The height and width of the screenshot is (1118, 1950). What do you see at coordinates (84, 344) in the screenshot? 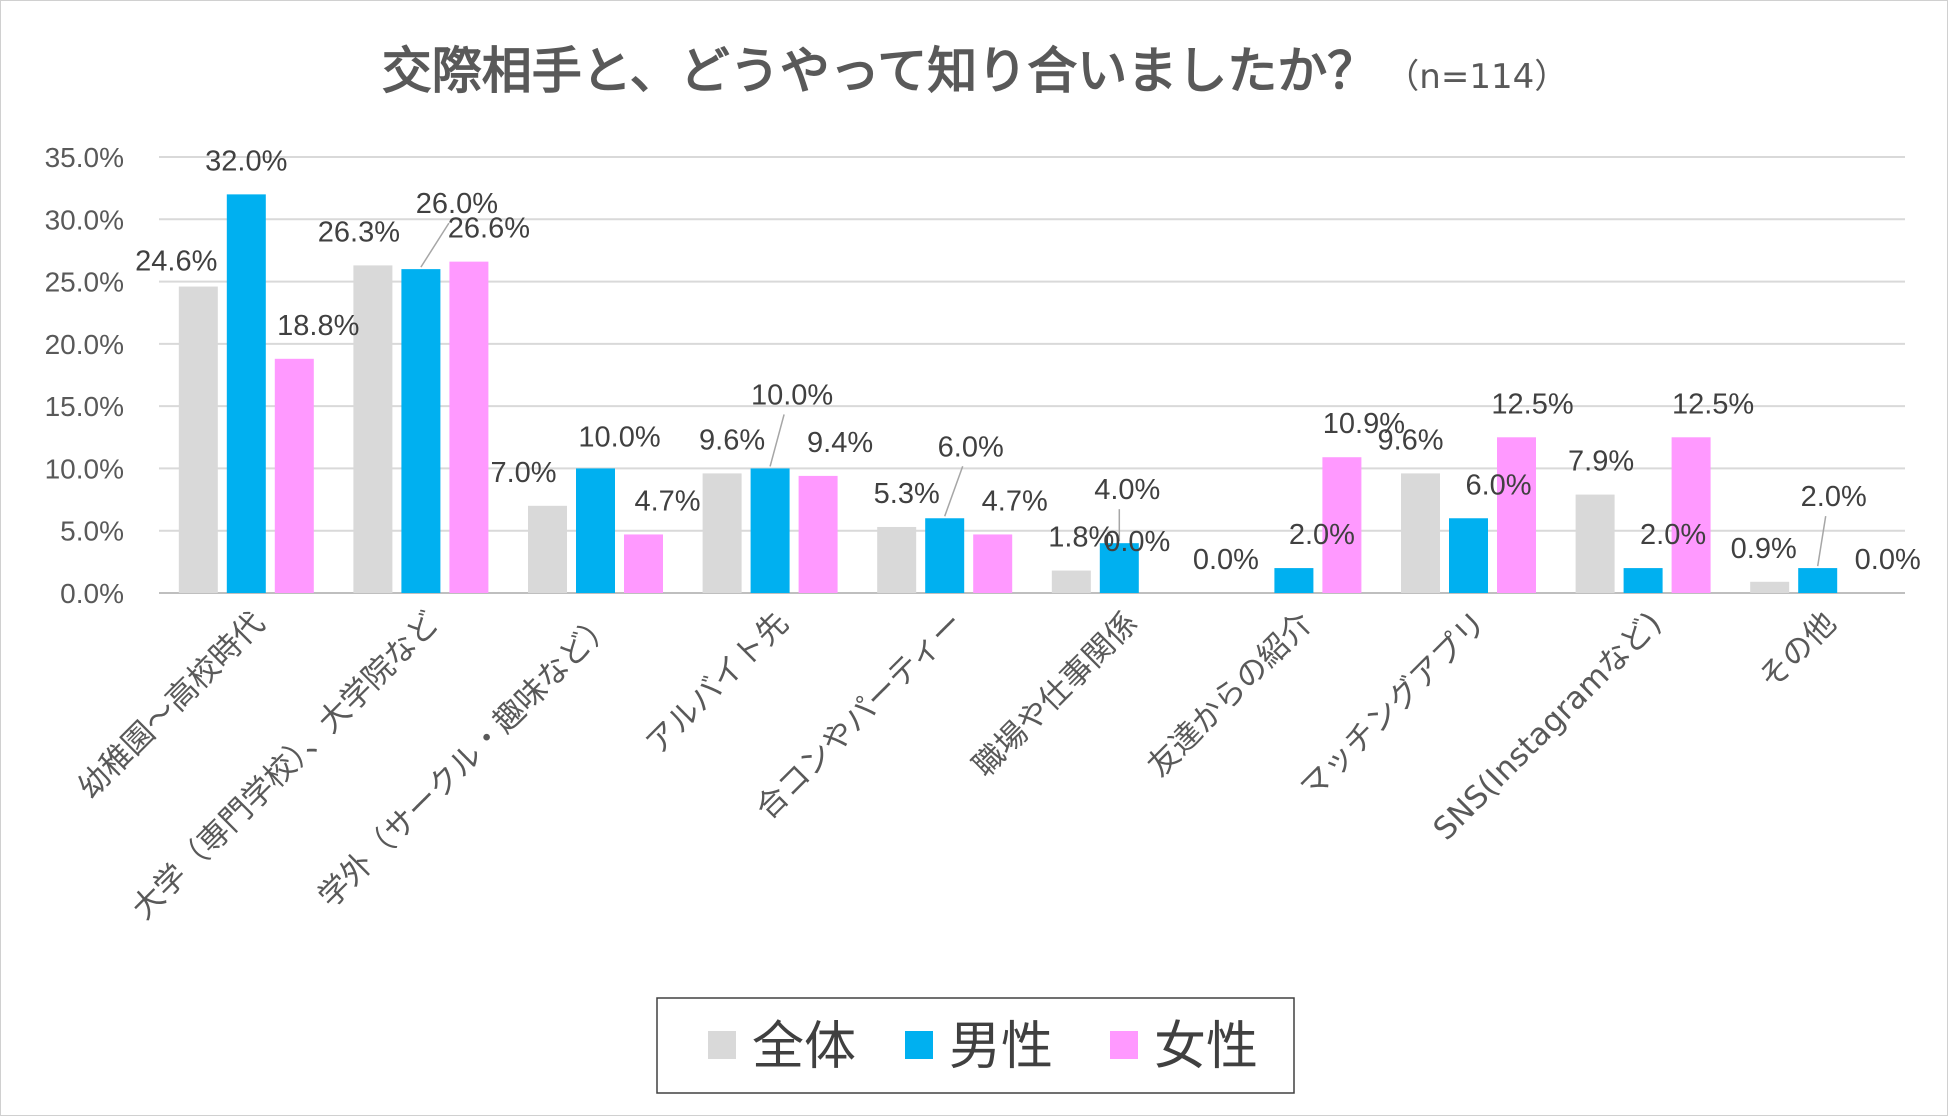
I see `y-tick-label: 20.0%` at bounding box center [84, 344].